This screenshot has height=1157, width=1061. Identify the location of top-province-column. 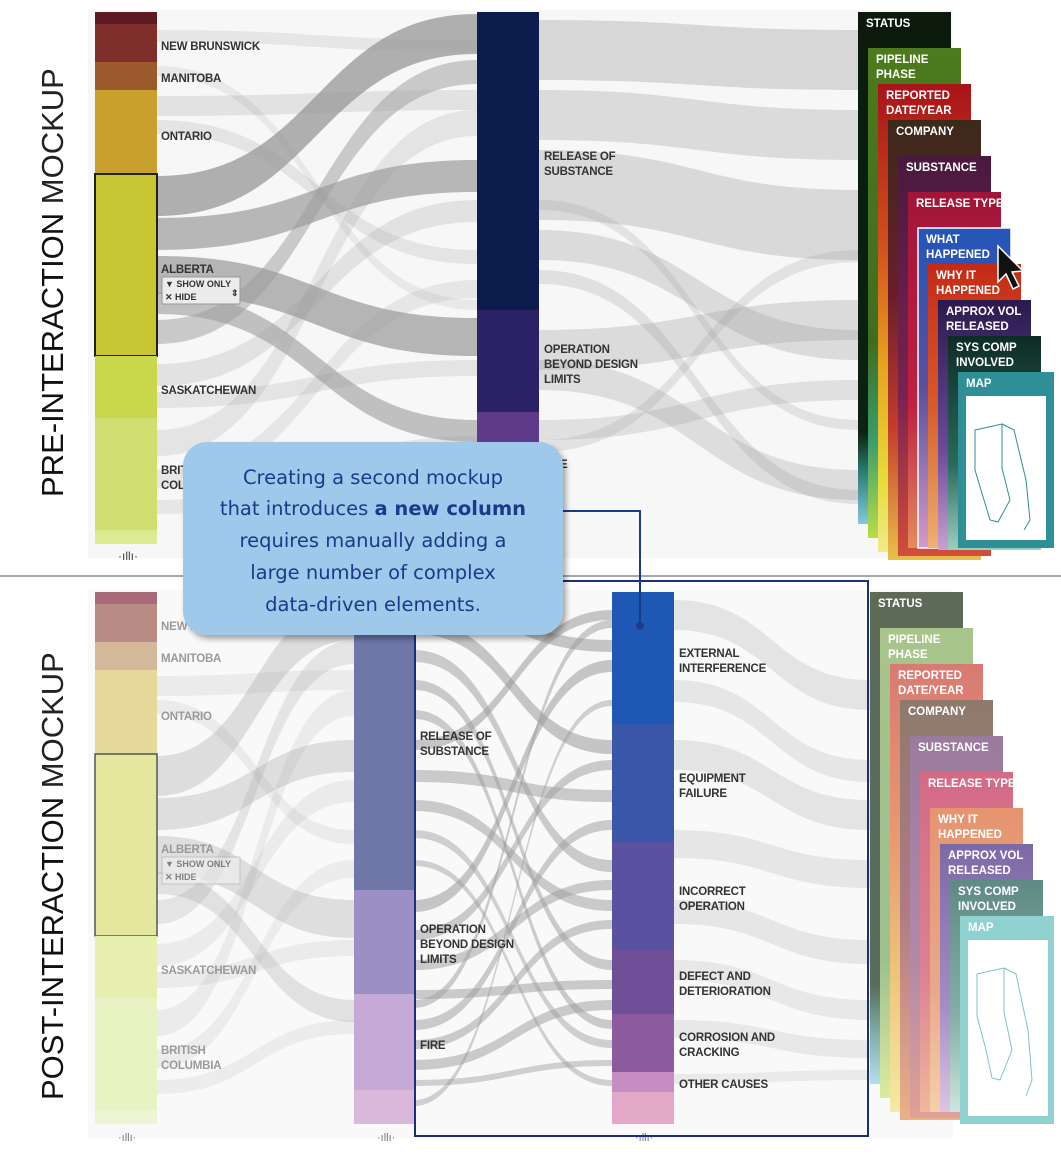
(126, 278).